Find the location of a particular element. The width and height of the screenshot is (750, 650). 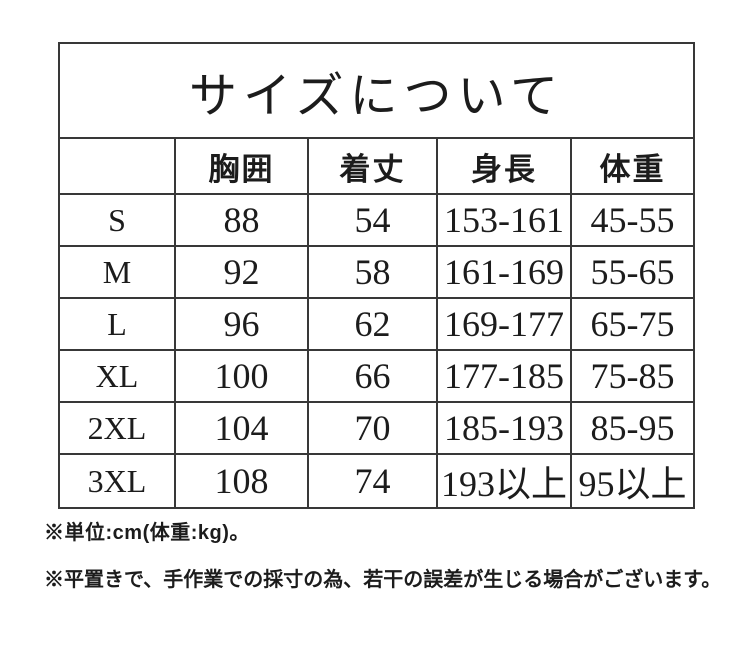

column-header-height: 身長 is located at coordinates (504, 166).